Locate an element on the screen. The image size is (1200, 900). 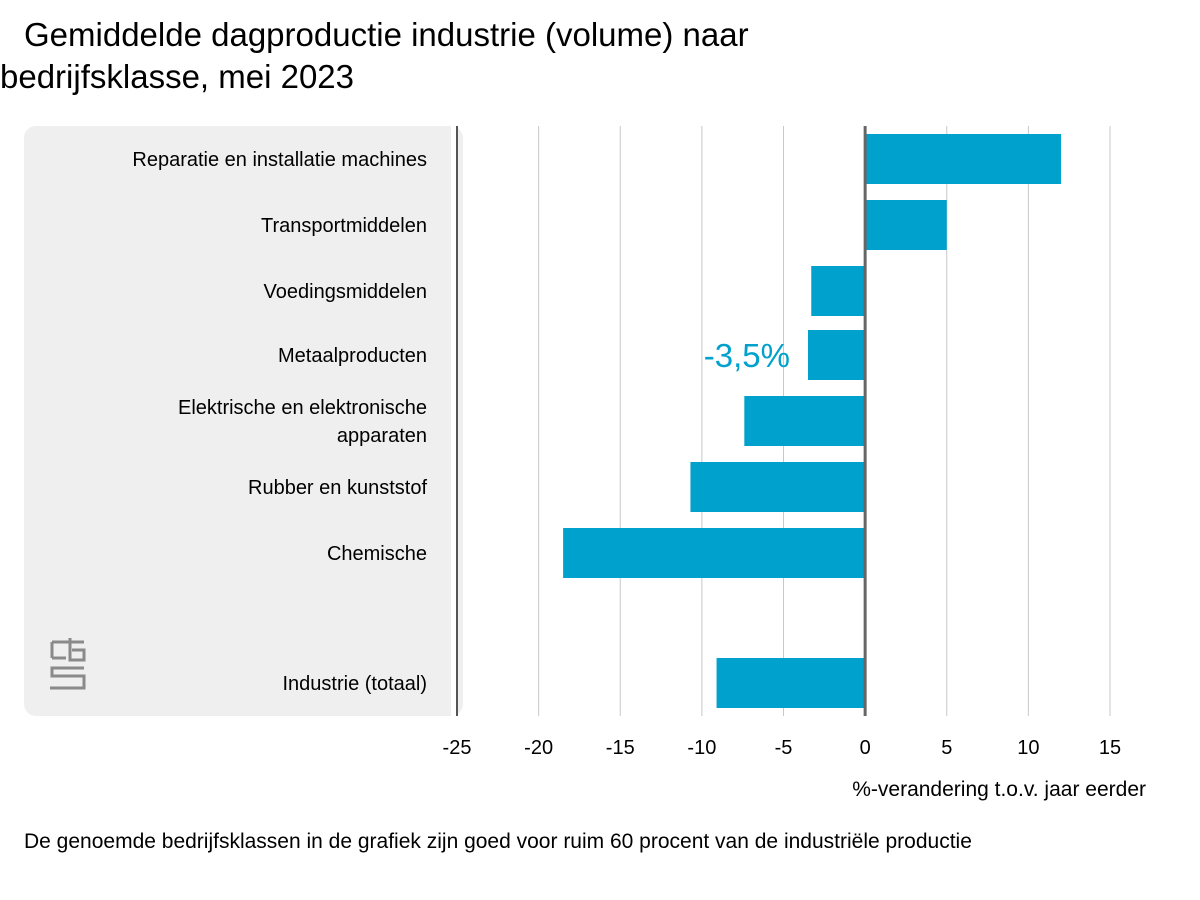
x-tick-label: -25 is located at coordinates (457, 748).